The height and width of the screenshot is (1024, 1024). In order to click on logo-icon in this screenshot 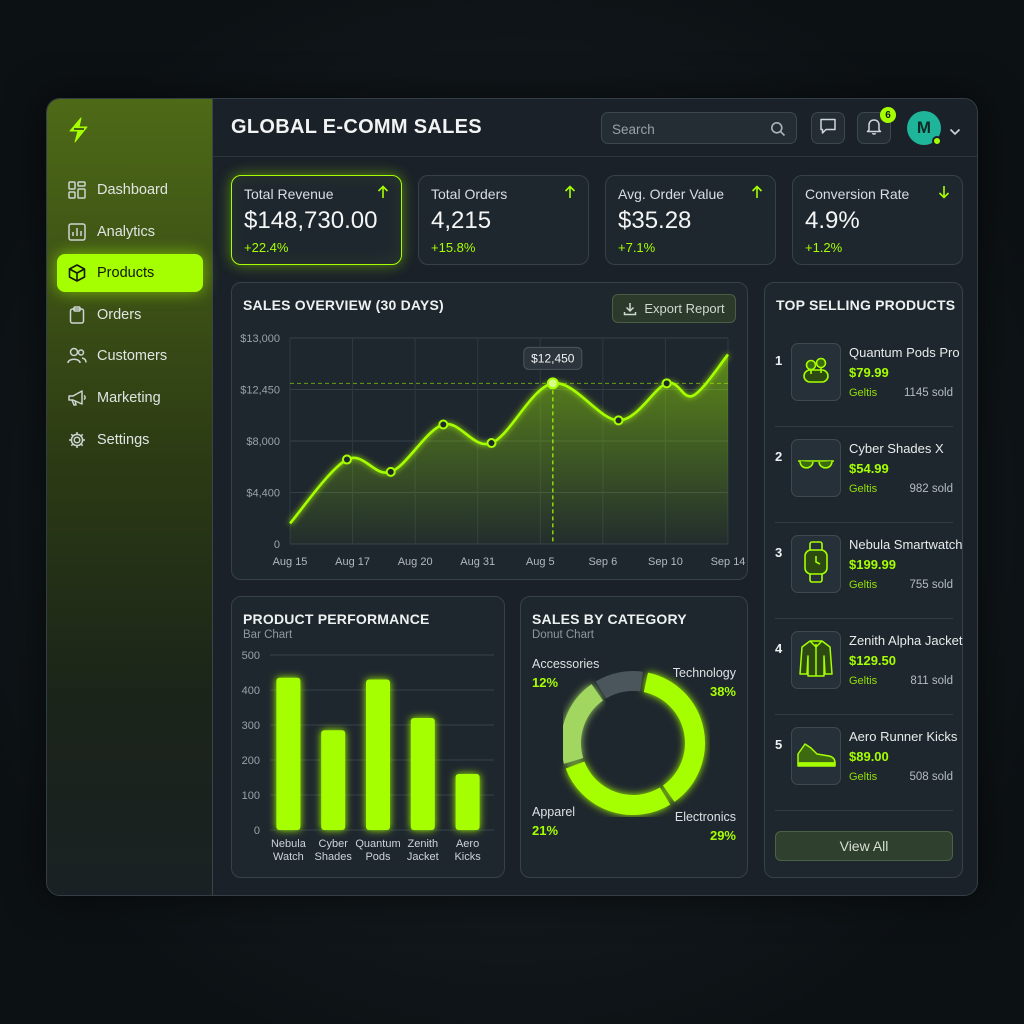, I will do `click(79, 130)`.